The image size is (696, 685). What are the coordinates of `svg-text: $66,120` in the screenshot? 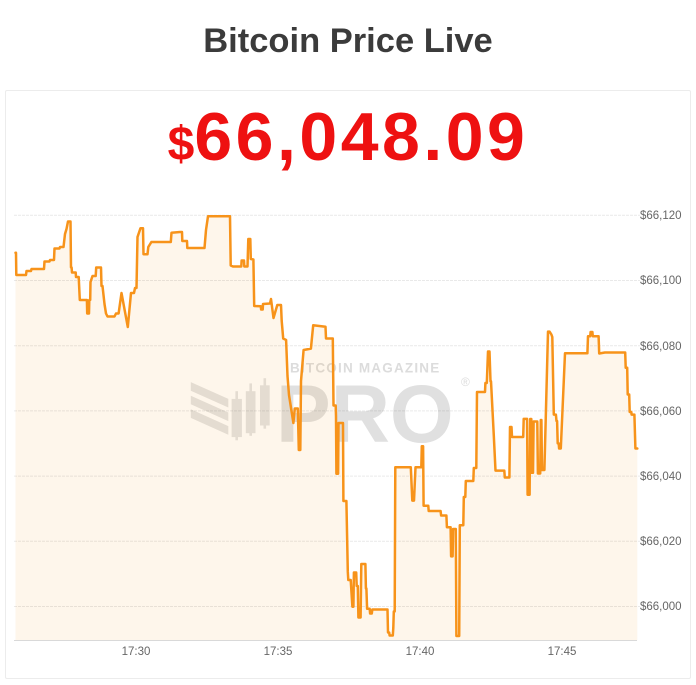 It's located at (661, 216).